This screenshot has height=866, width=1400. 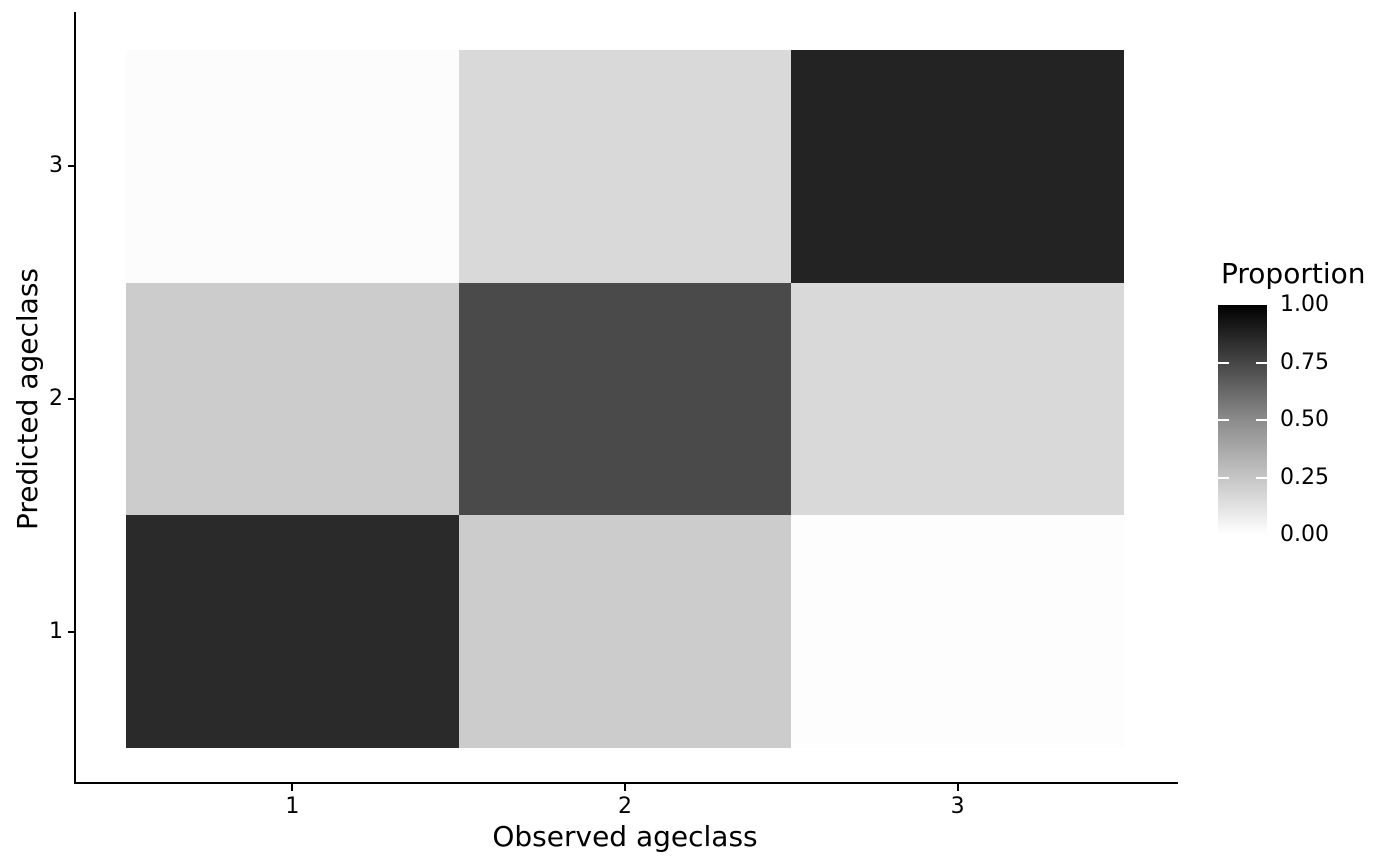 What do you see at coordinates (1304, 362) in the screenshot?
I see `legend-label-0.75: 0.75` at bounding box center [1304, 362].